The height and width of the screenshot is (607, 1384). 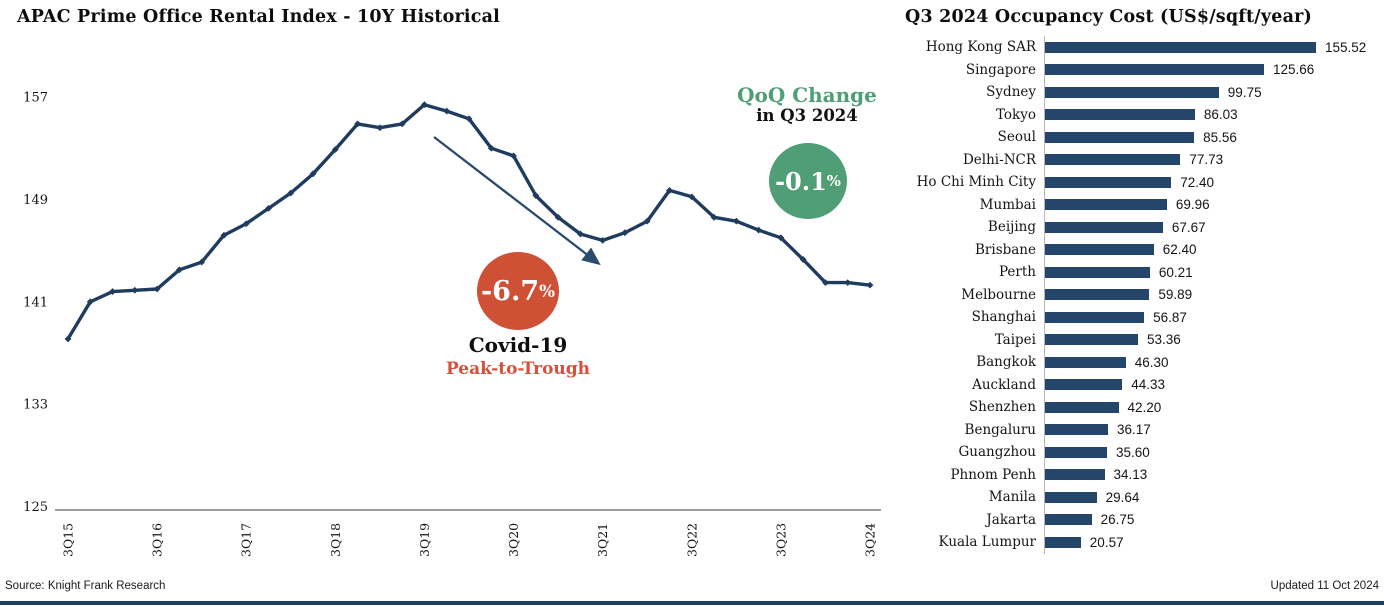 I want to click on bar-city-label: Phnom Penh, so click(x=993, y=474).